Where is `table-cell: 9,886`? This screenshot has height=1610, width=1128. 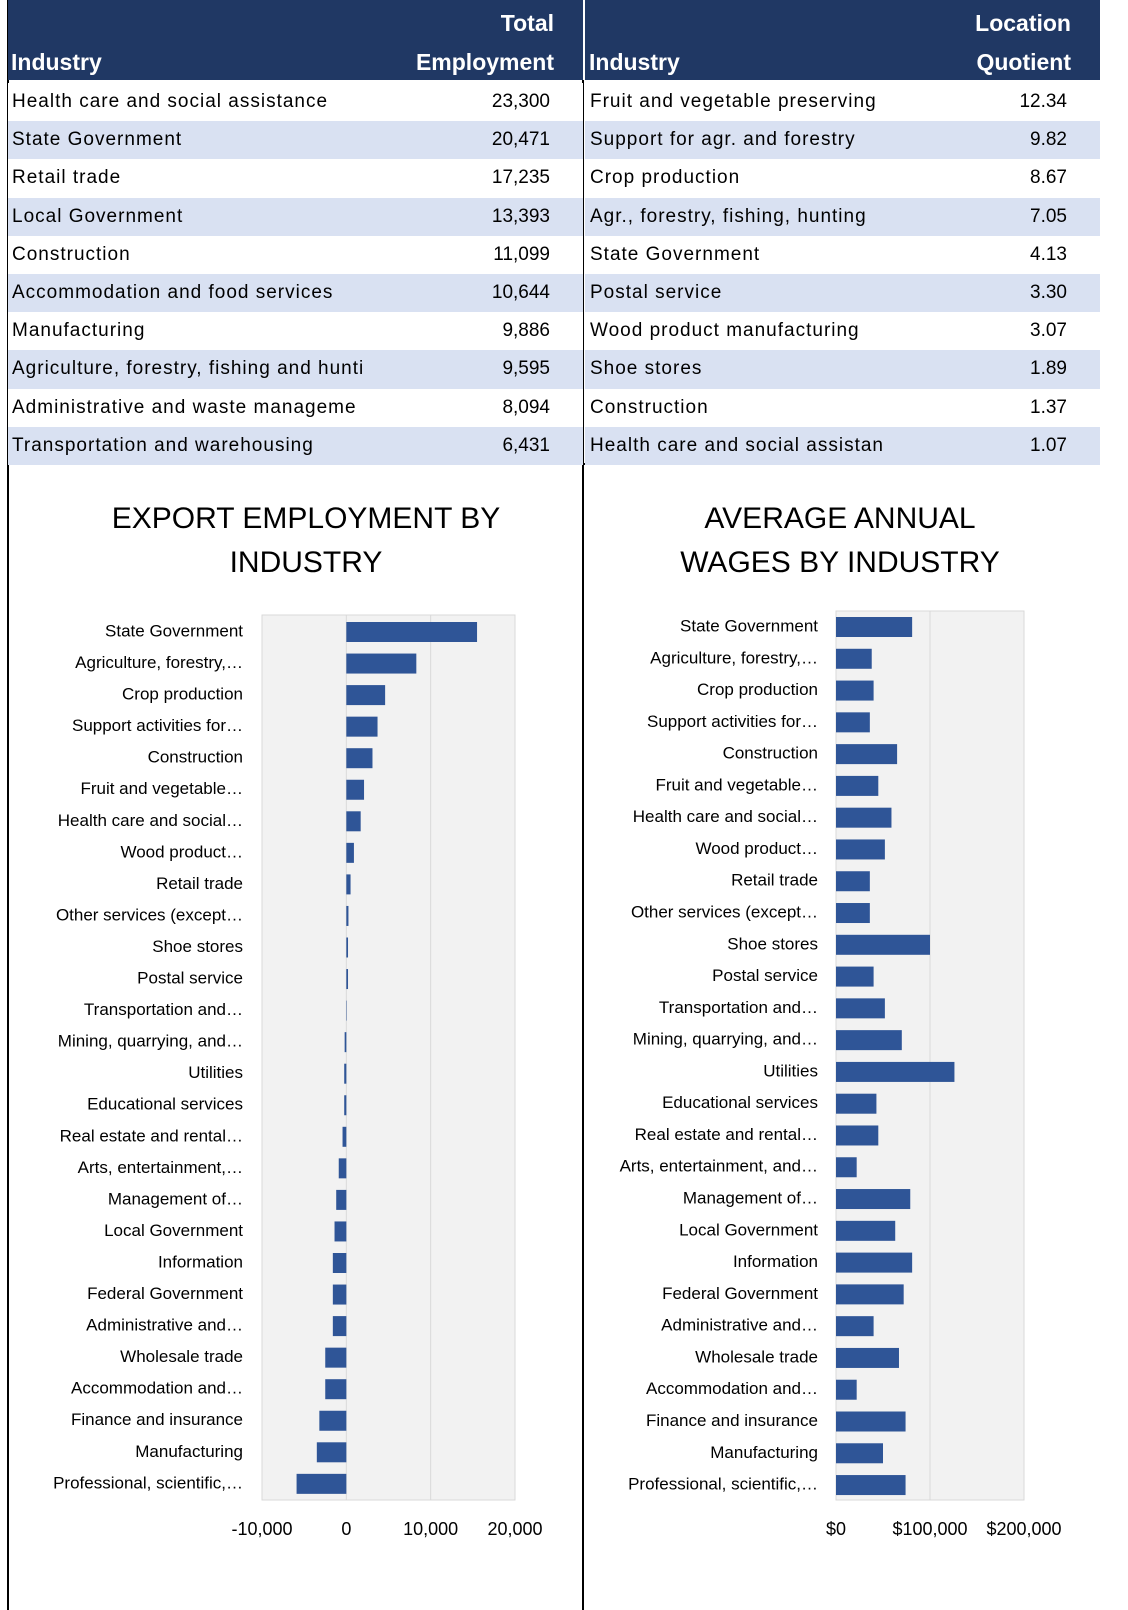 table-cell: 9,886 is located at coordinates (526, 331).